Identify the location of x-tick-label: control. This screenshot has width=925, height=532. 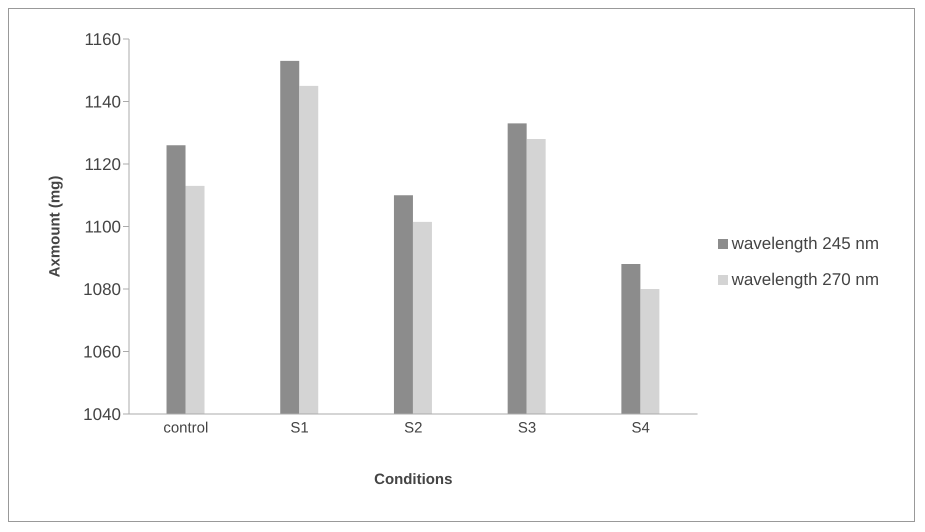
(185, 428).